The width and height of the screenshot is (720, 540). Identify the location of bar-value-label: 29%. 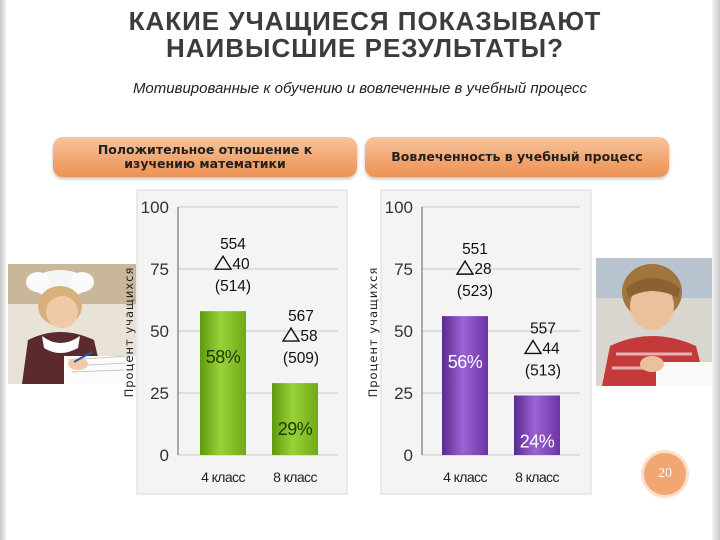
(295, 429).